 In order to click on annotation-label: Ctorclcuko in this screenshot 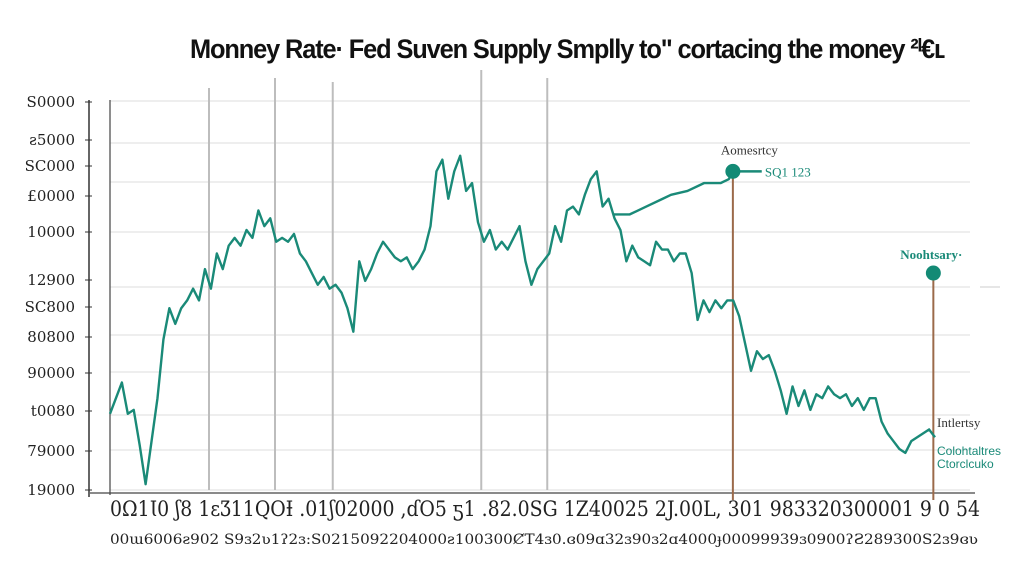, I will do `click(965, 464)`.